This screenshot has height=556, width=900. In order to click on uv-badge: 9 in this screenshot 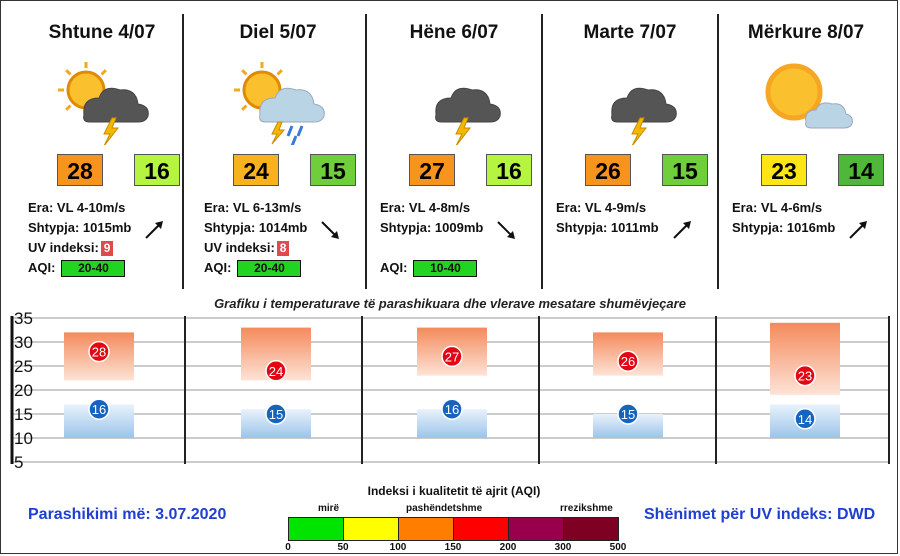, I will do `click(107, 248)`.